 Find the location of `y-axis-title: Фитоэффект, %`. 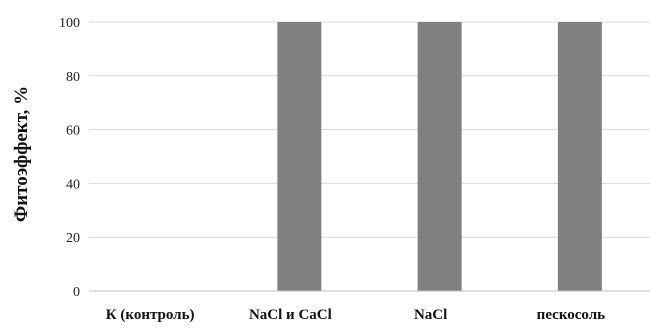

y-axis-title: Фитоэффект, % is located at coordinates (21, 154).